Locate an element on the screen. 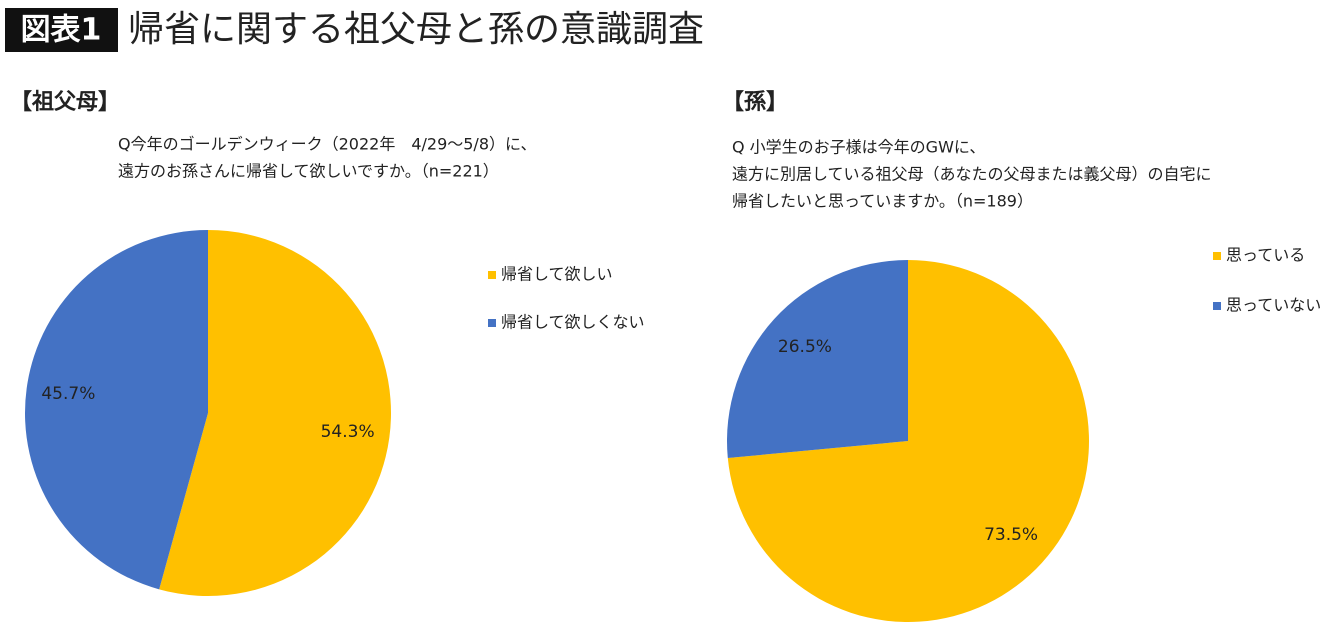  legend-label: 思っている is located at coordinates (1265, 255).